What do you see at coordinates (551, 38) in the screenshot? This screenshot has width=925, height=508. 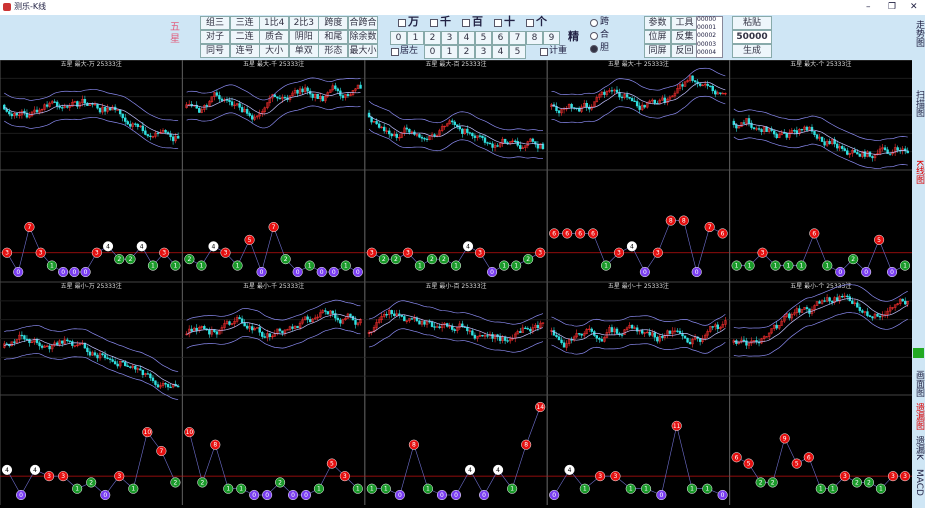 I see `digit-button: 9` at bounding box center [551, 38].